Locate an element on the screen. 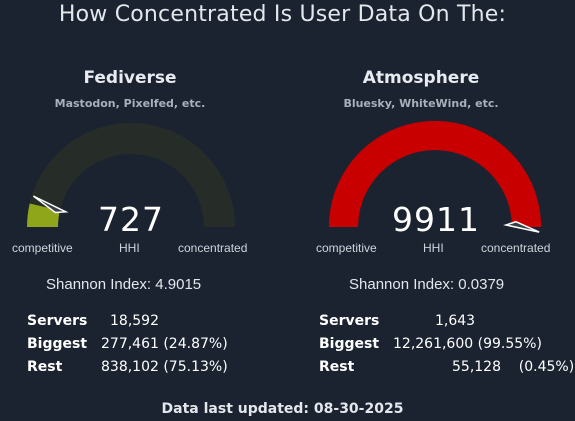 The image size is (575, 421). gauge-value-fill is located at coordinates (435, 173).